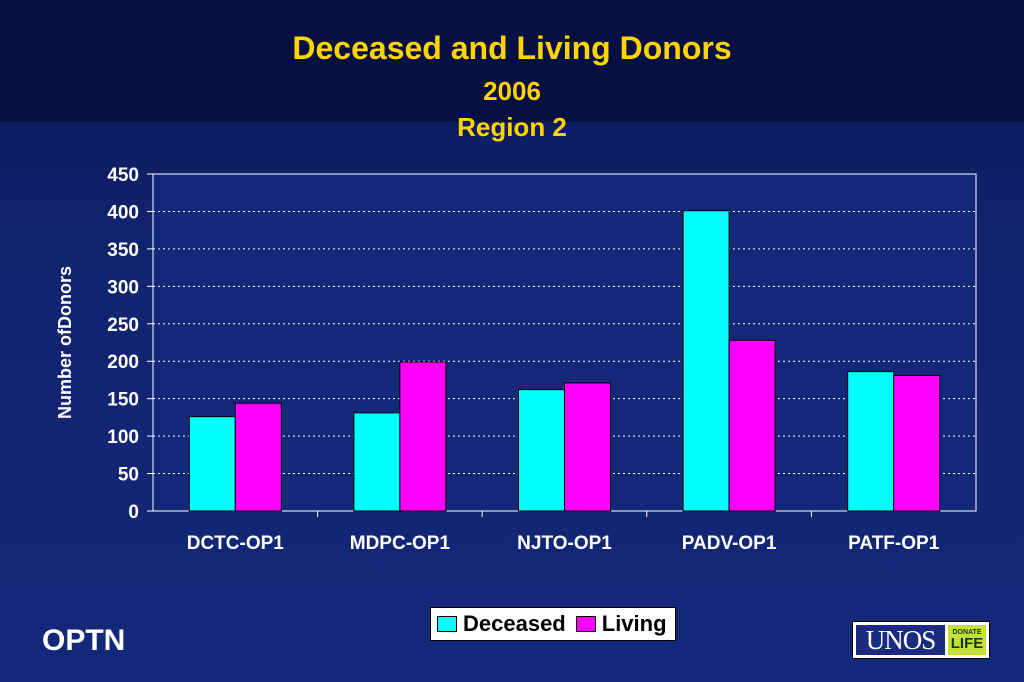  I want to click on bar-deceased-dctc-op1, so click(212, 464).